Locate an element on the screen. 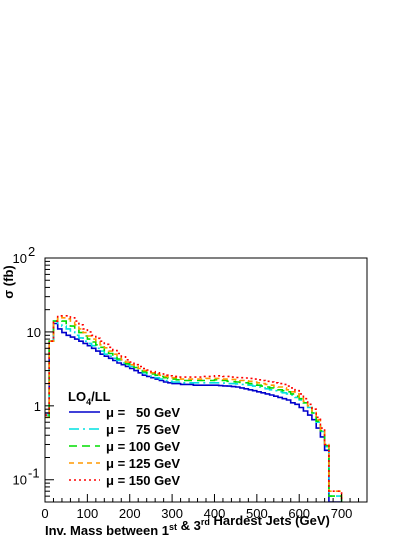  legend-title: LO4/LL is located at coordinates (89, 398).